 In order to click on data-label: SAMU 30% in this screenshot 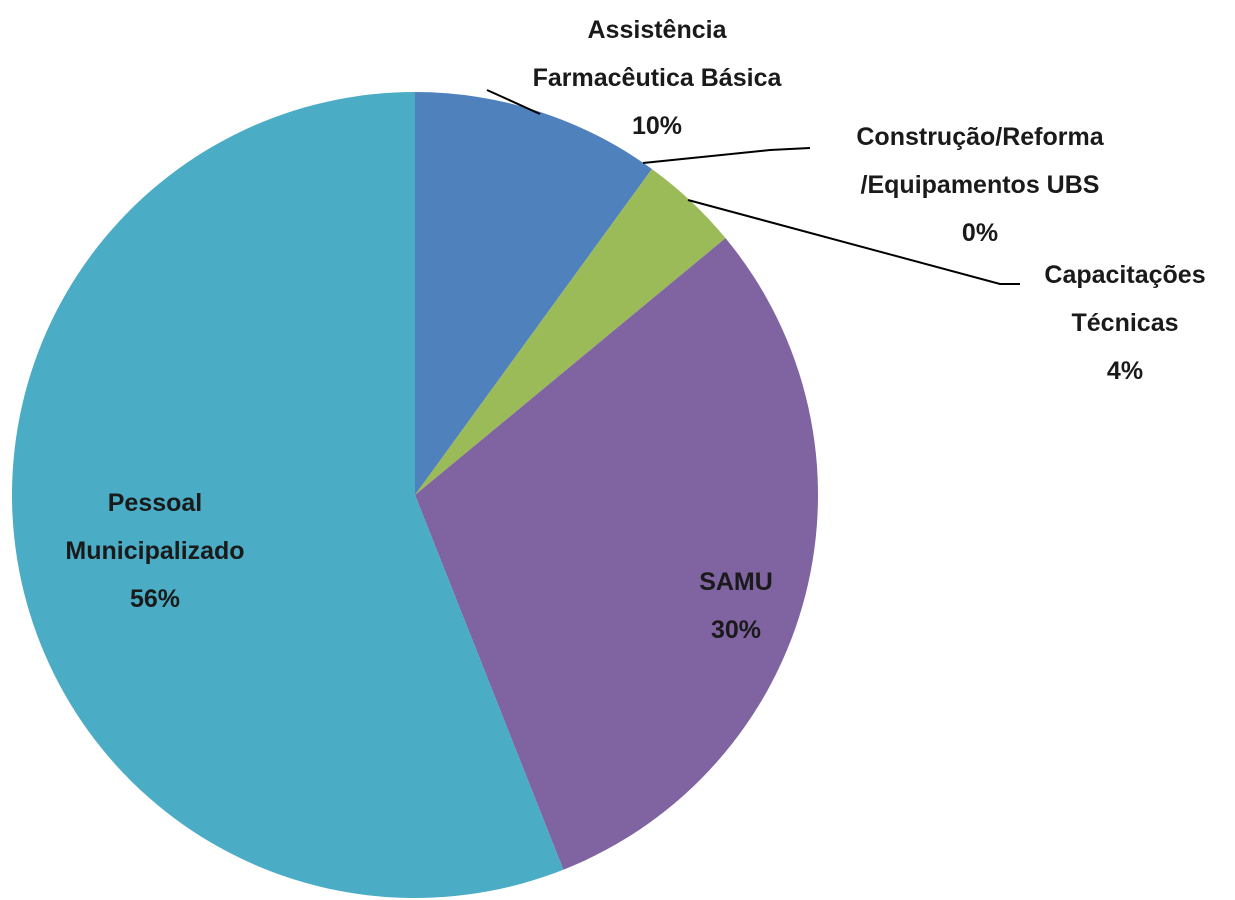, I will do `click(736, 606)`.